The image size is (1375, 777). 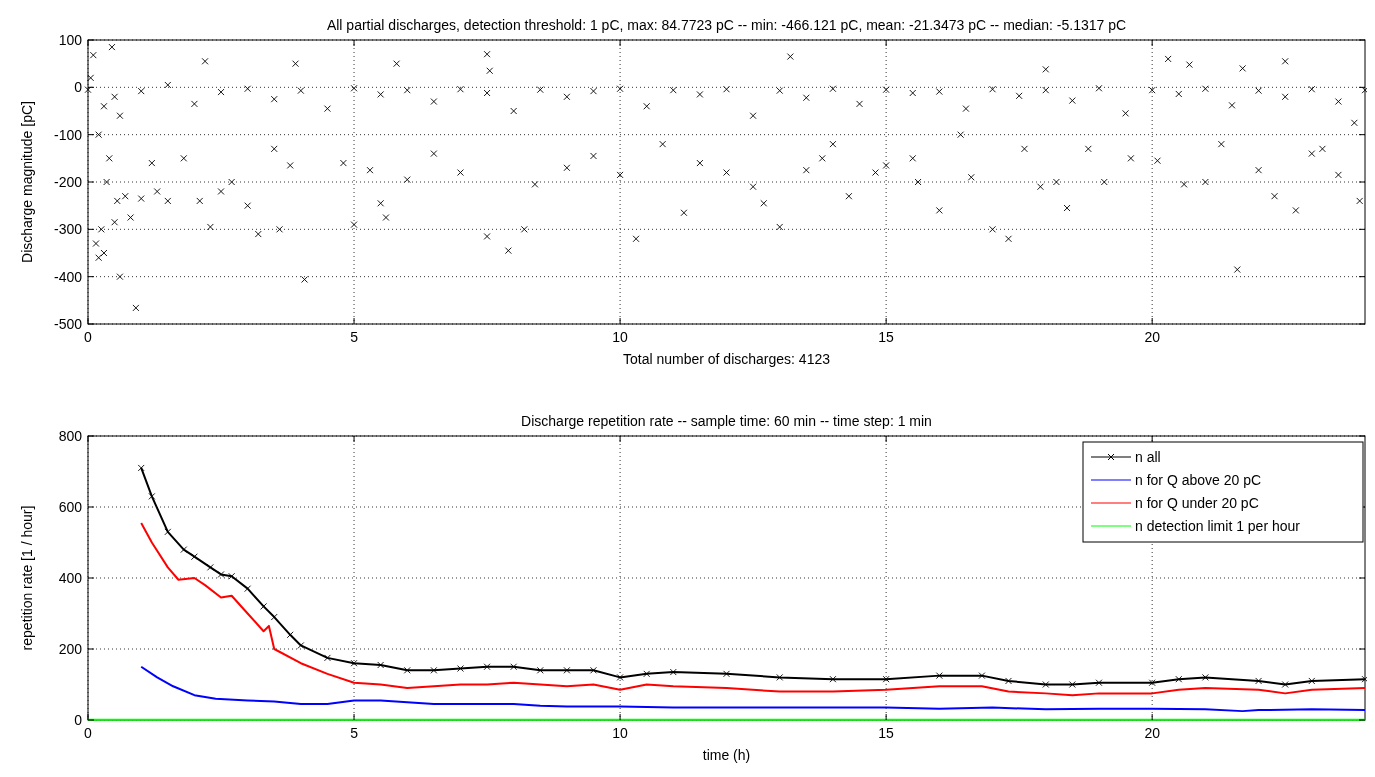 I want to click on y-tick-label: 100, so click(x=70, y=40).